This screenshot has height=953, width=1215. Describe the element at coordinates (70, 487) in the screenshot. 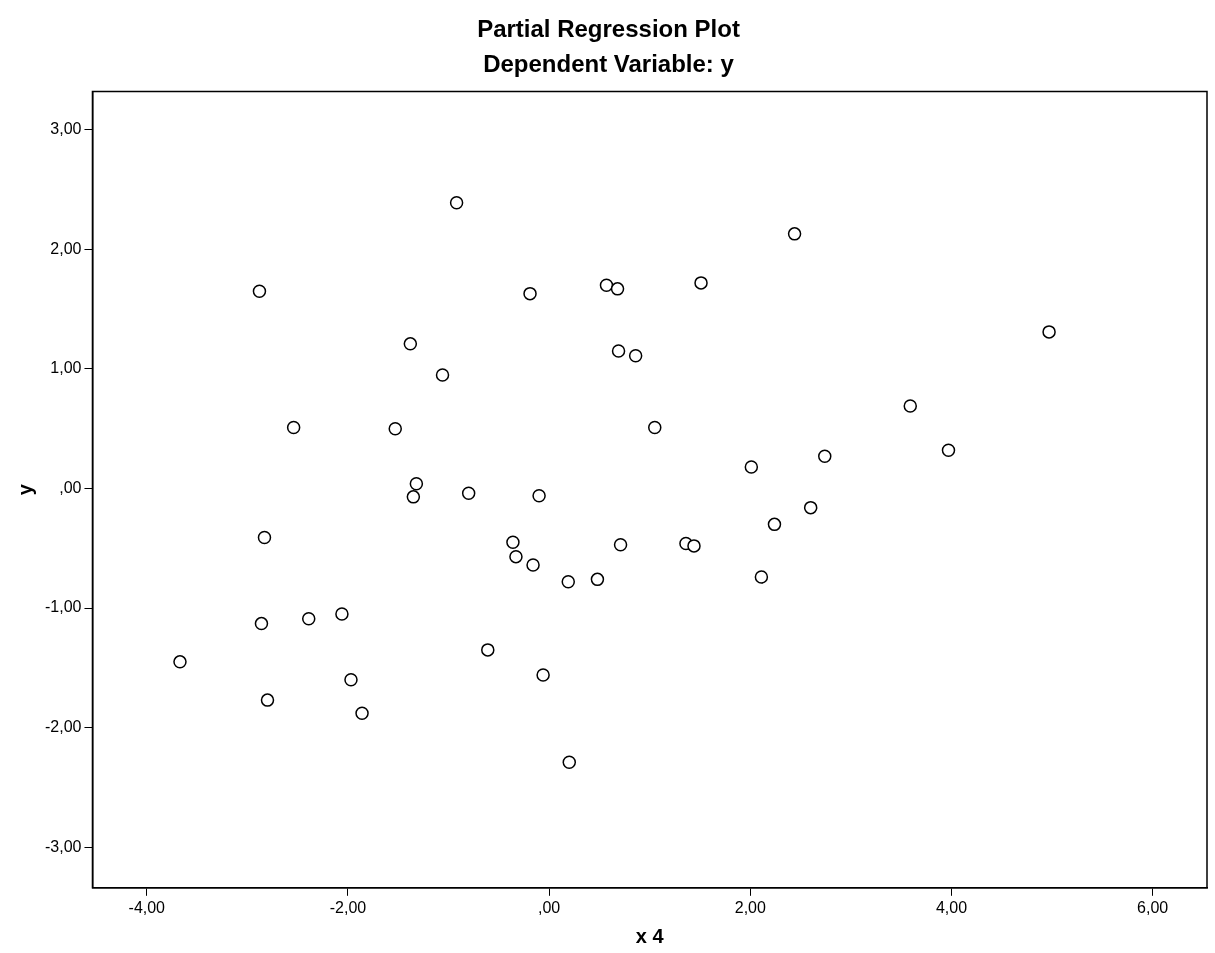

I see `y-tick-label: ,00` at that location.